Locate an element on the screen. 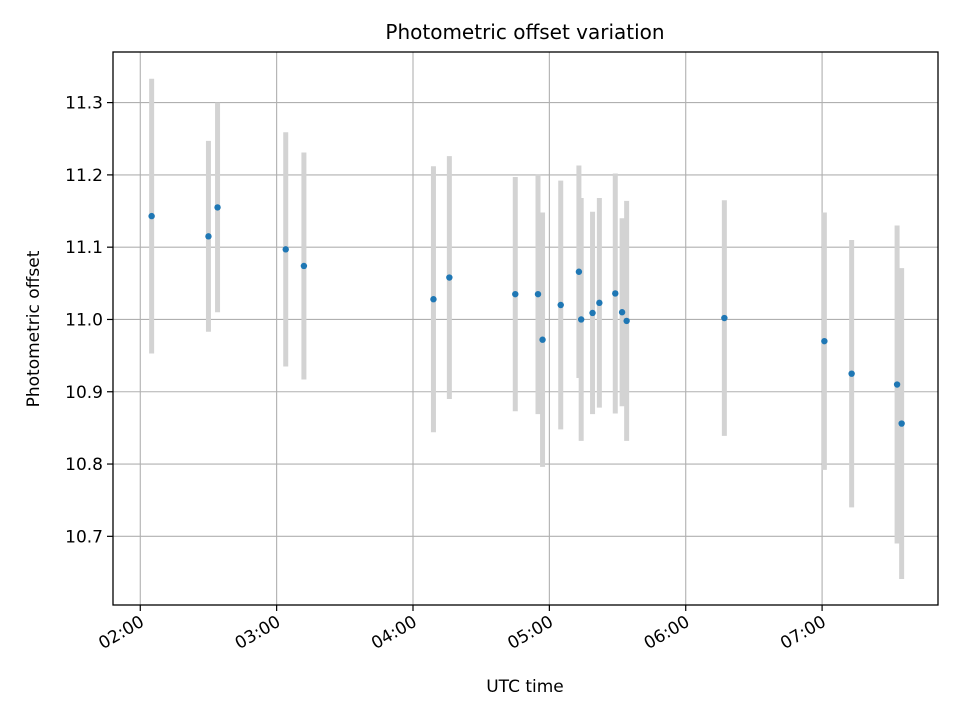 The width and height of the screenshot is (960, 720). y-tick-label: 11.2 is located at coordinates (84, 176).